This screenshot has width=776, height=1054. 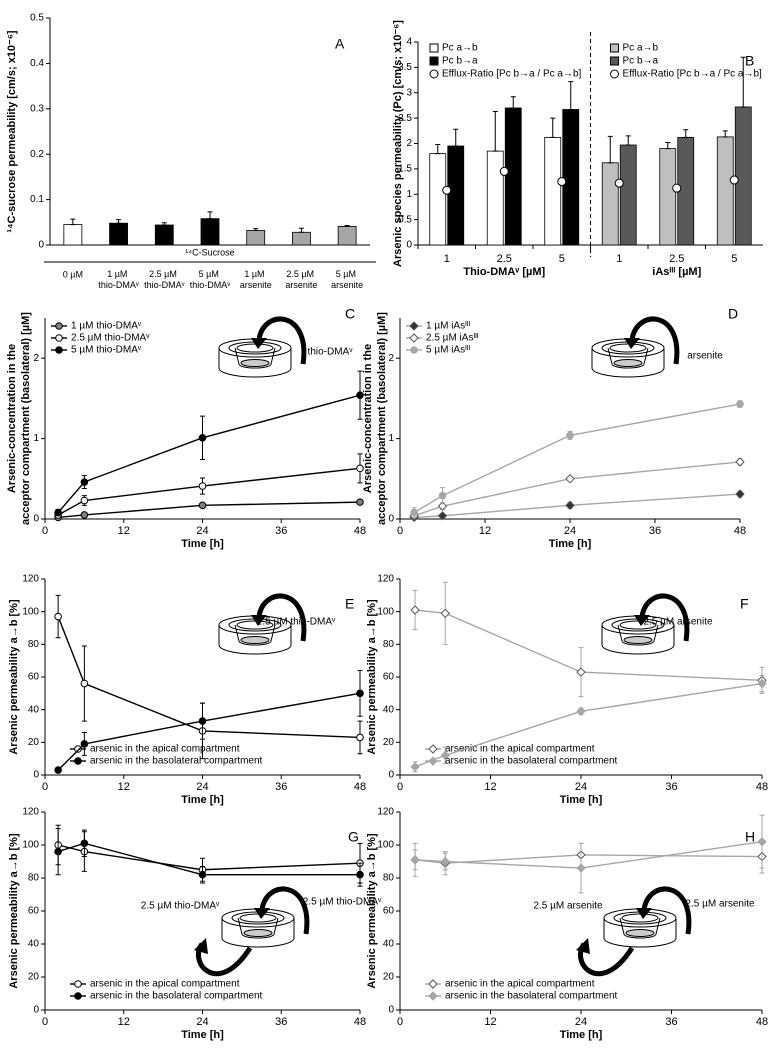 I want to click on x-tick-label: 2.5, so click(x=504, y=259).